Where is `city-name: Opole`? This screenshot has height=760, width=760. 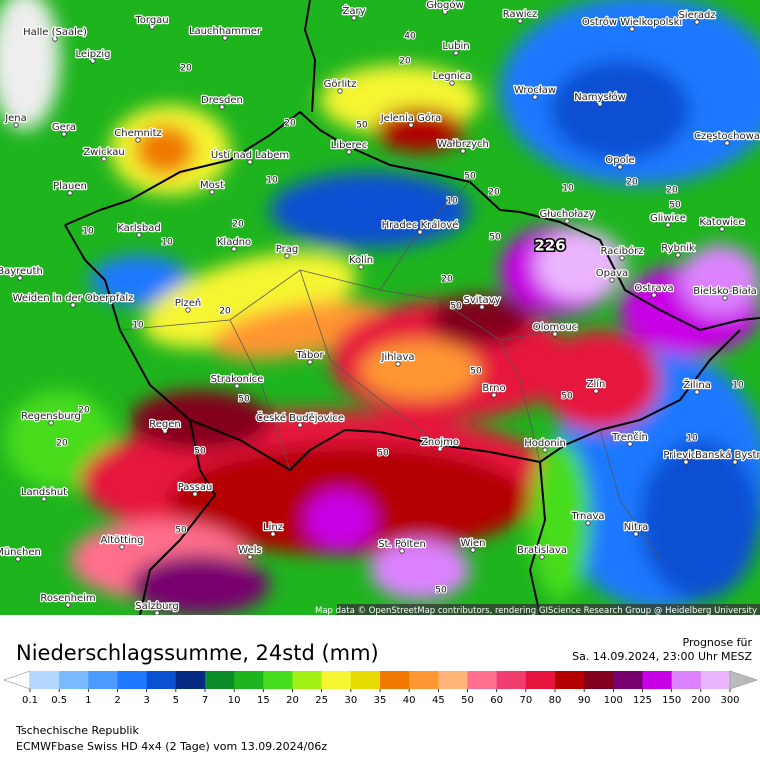 city-name: Opole is located at coordinates (619, 160).